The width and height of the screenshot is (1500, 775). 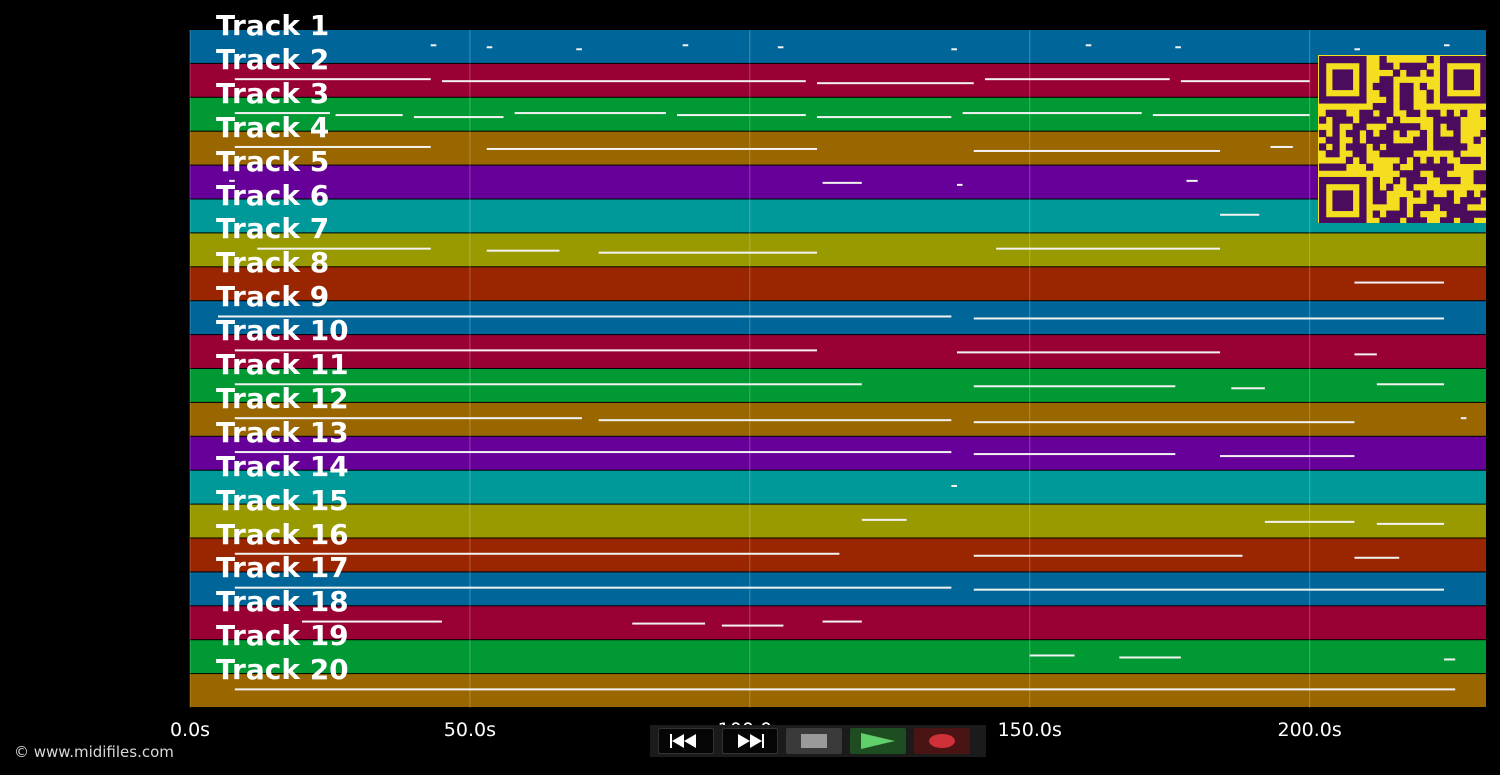 I want to click on qr-code, so click(x=1403, y=140).